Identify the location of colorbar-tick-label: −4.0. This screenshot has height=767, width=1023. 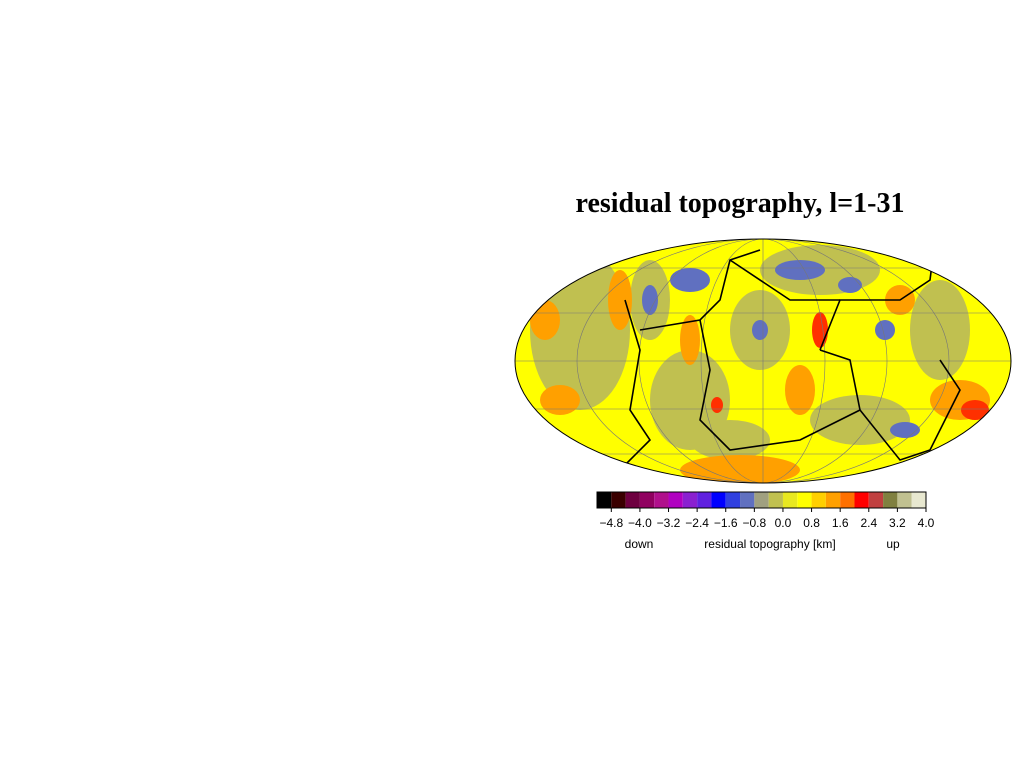
(640, 523).